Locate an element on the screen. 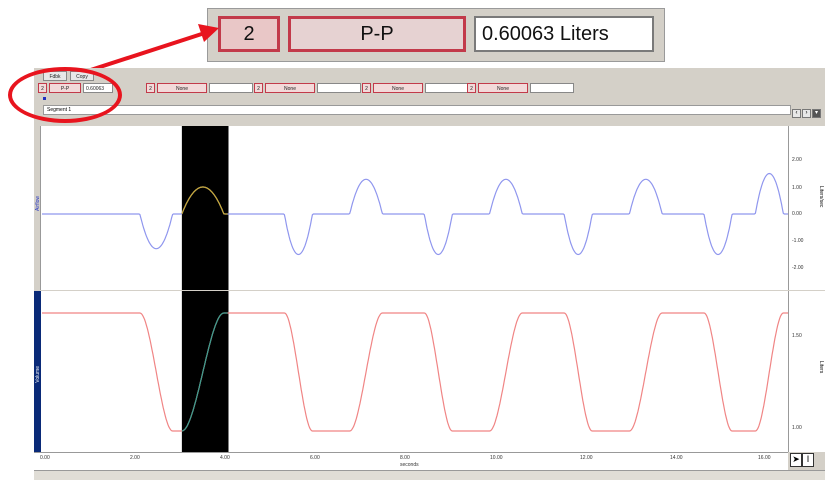  airflow-scale: 2.00 1.00 0.00 -1.00 -2.00 Liters/sec is located at coordinates (806, 208).